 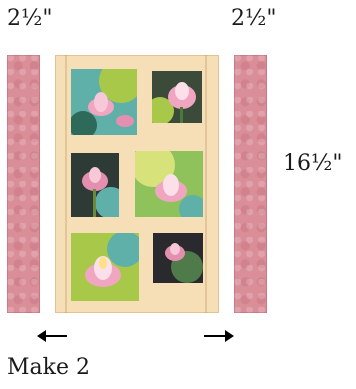 I want to click on make-count-instruction: Make 2, so click(x=48, y=367).